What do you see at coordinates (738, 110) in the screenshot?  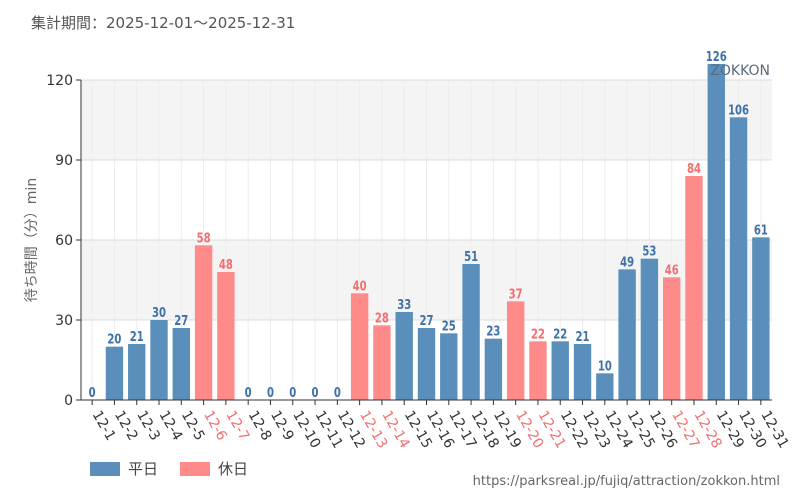 I see `bar-value-label: 106` at bounding box center [738, 110].